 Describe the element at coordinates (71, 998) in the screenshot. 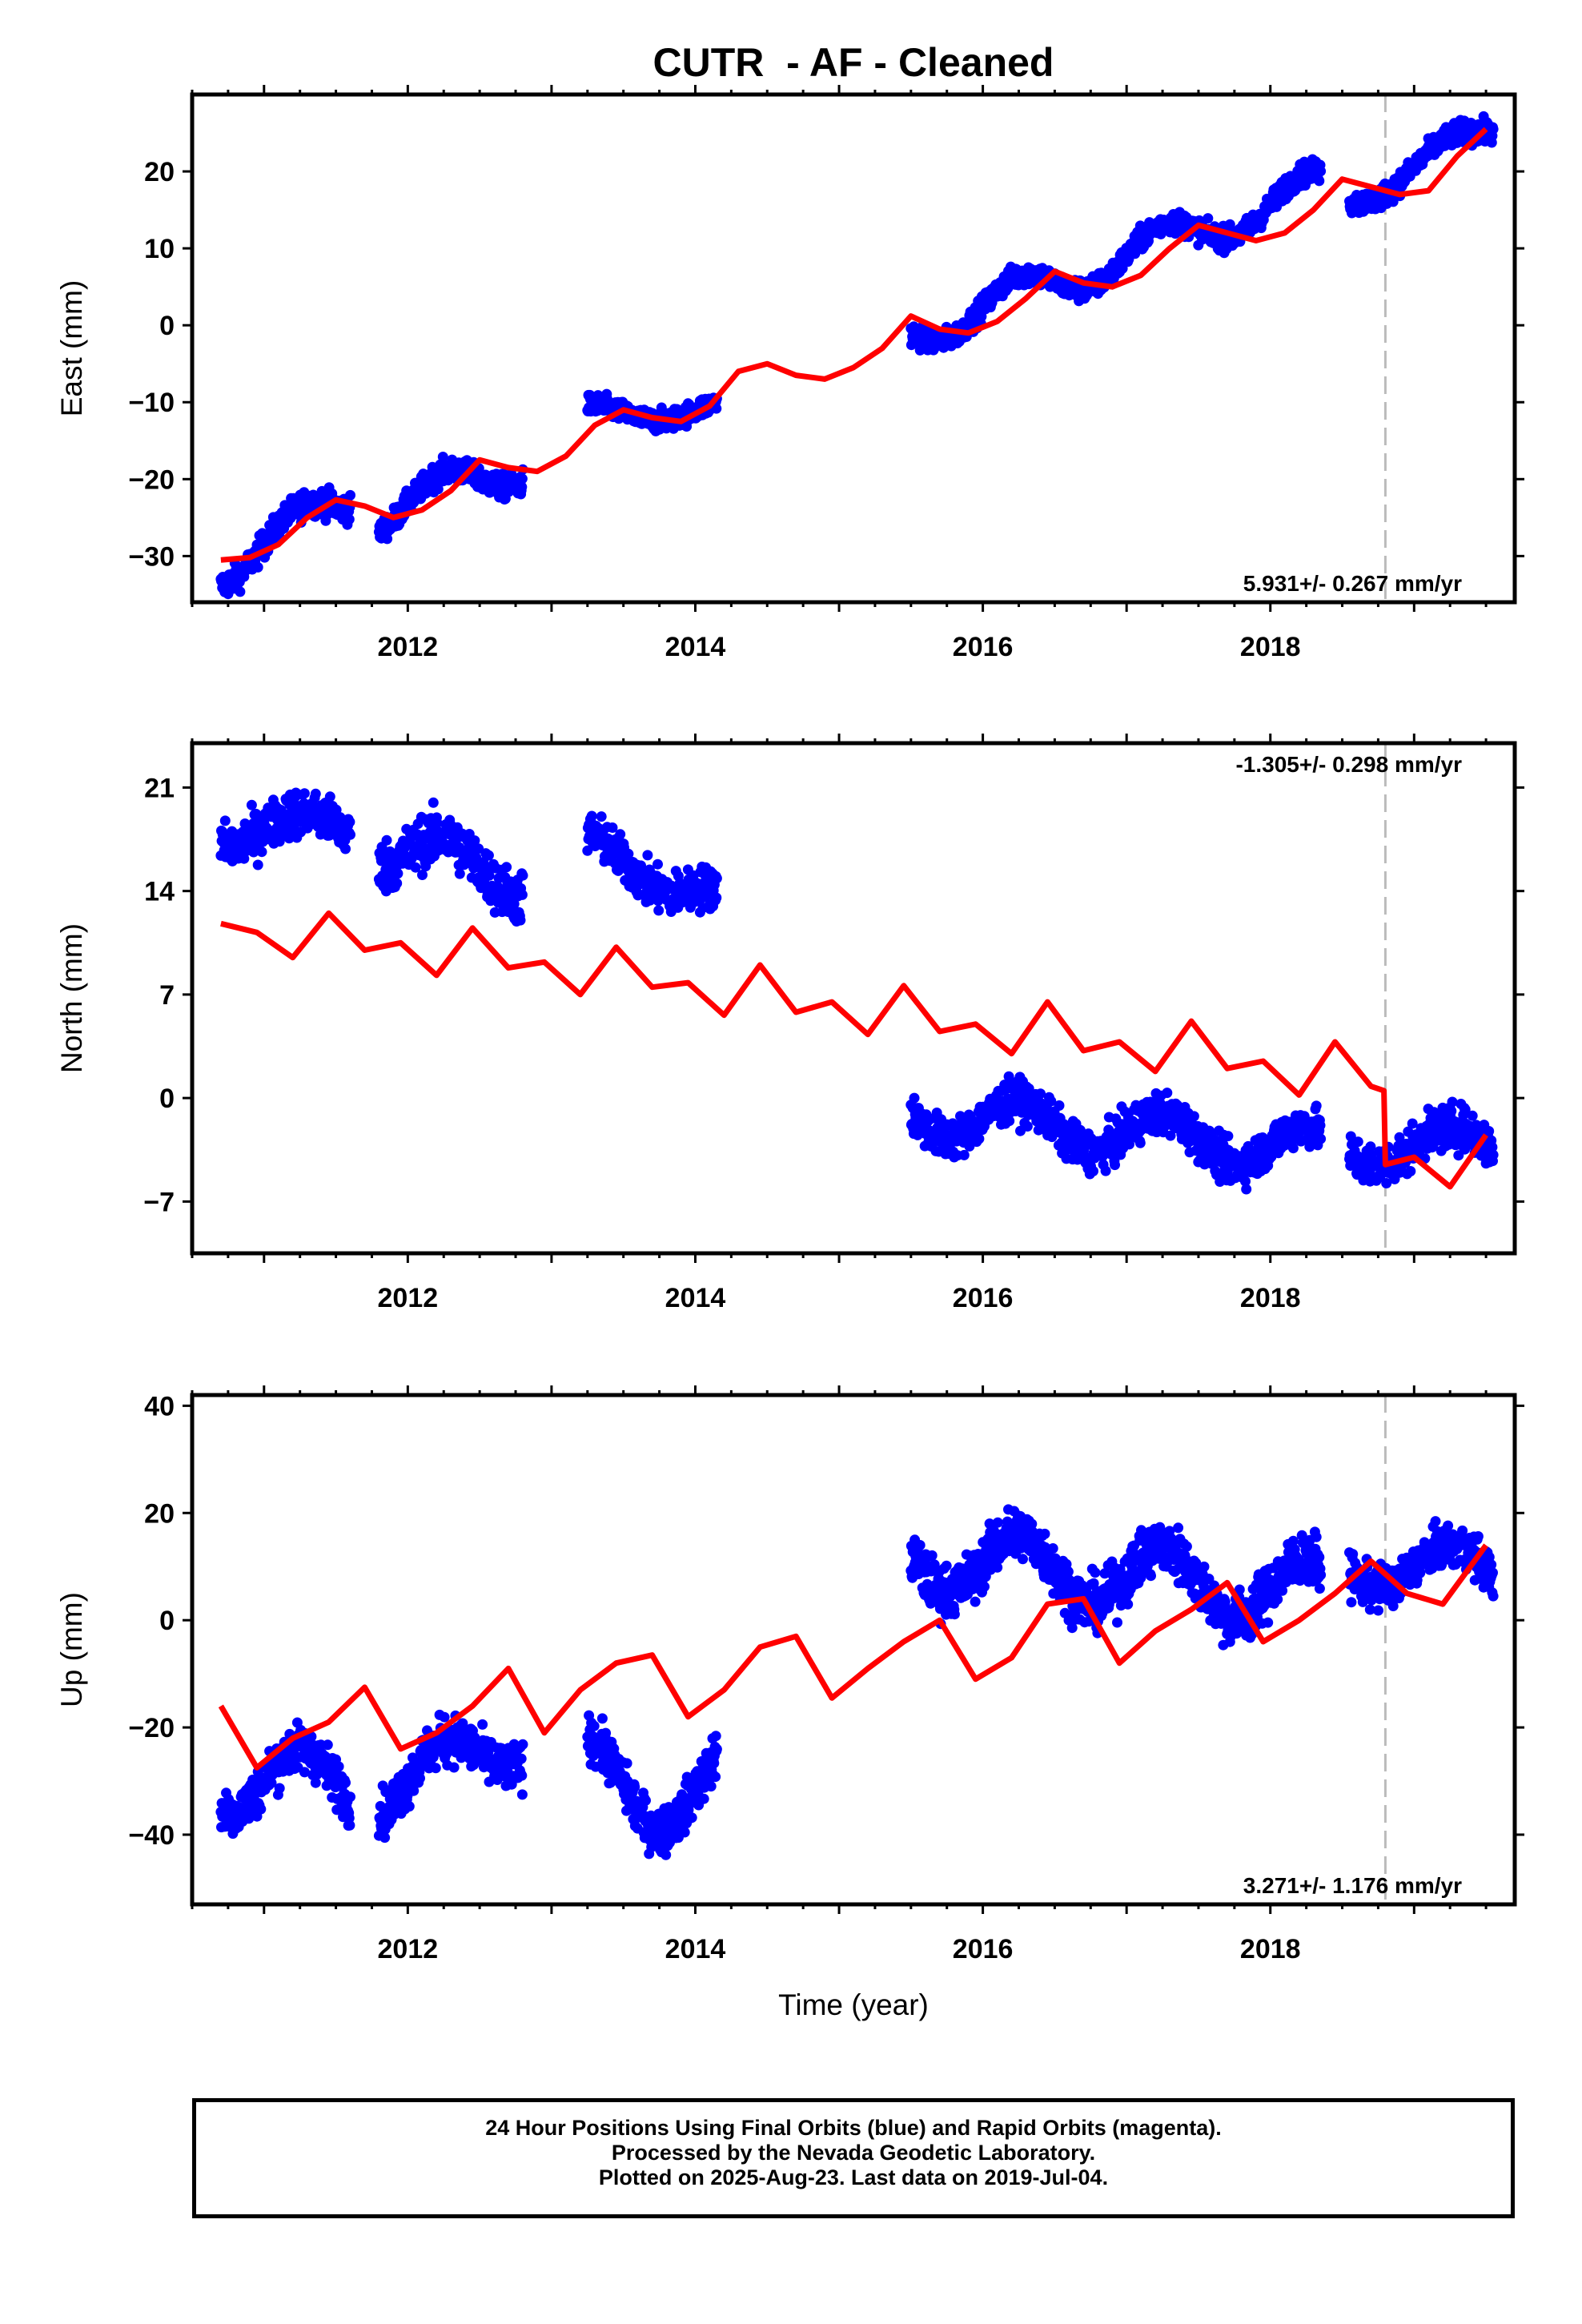

I see `y-axis-title: North (mm)` at that location.